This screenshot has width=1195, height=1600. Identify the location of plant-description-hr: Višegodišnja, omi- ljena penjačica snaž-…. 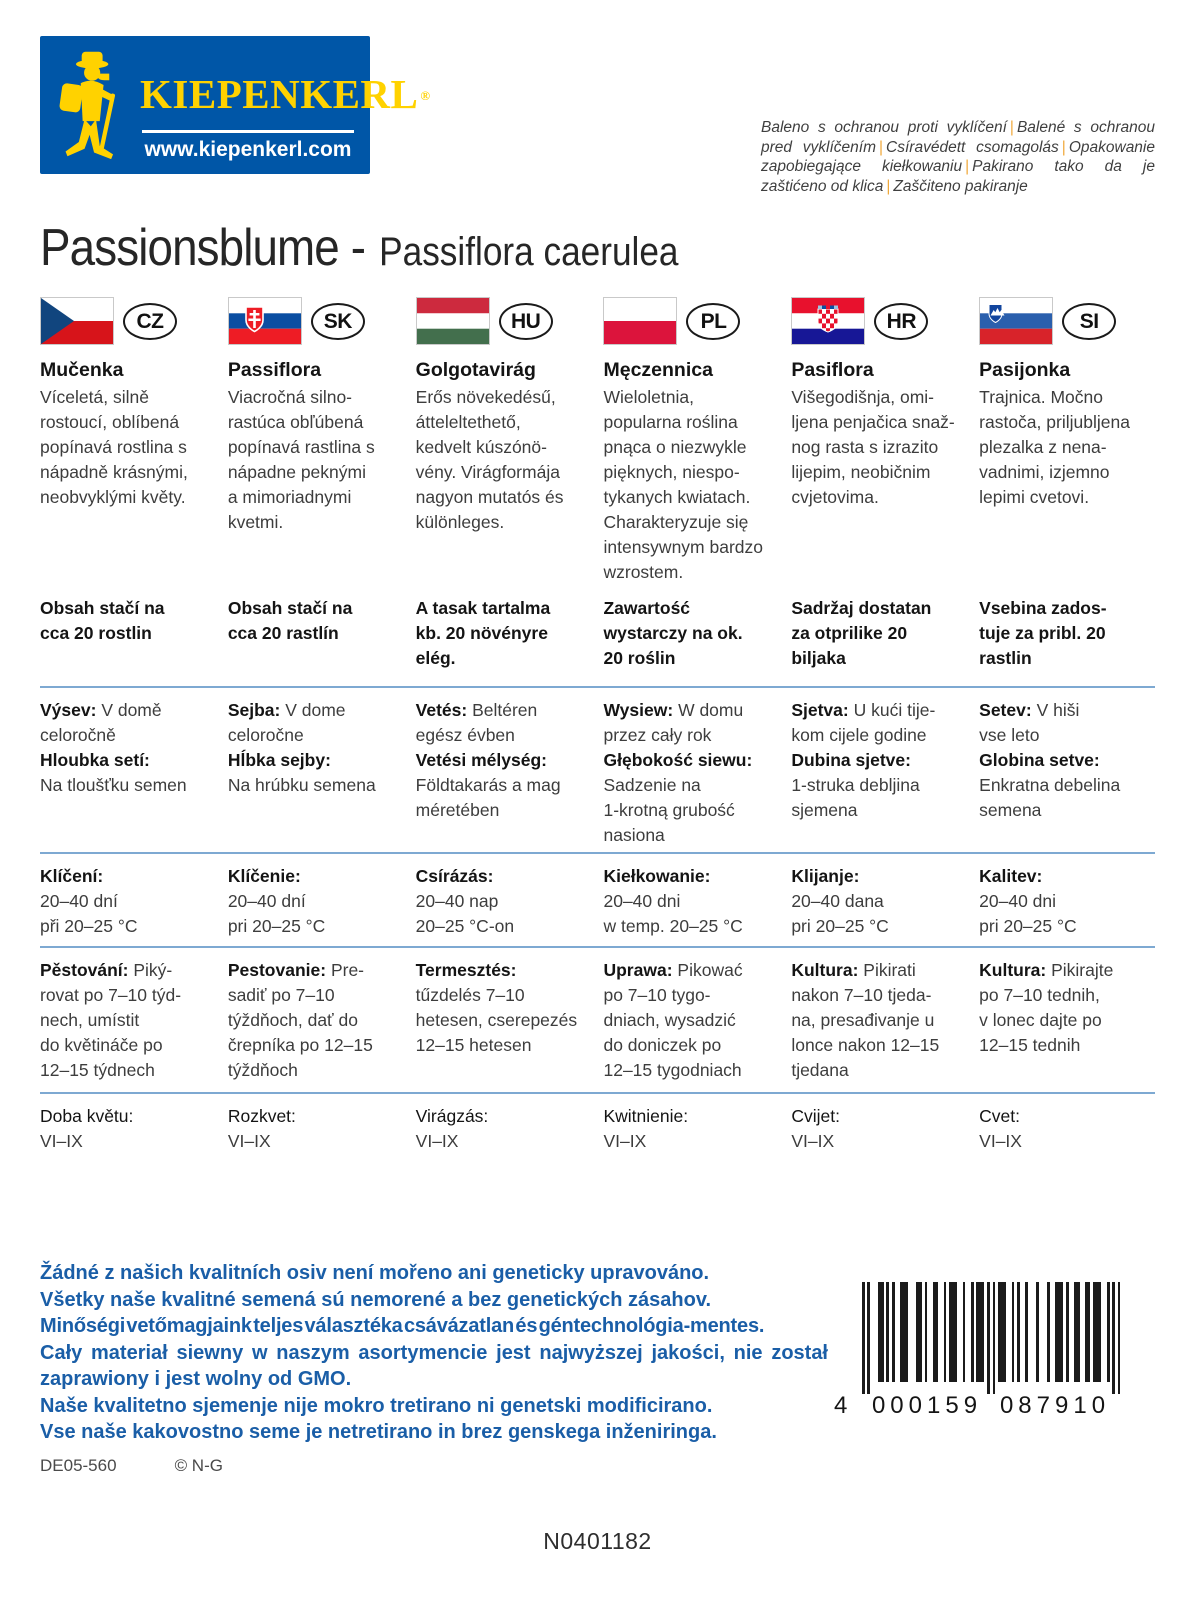
(873, 447).